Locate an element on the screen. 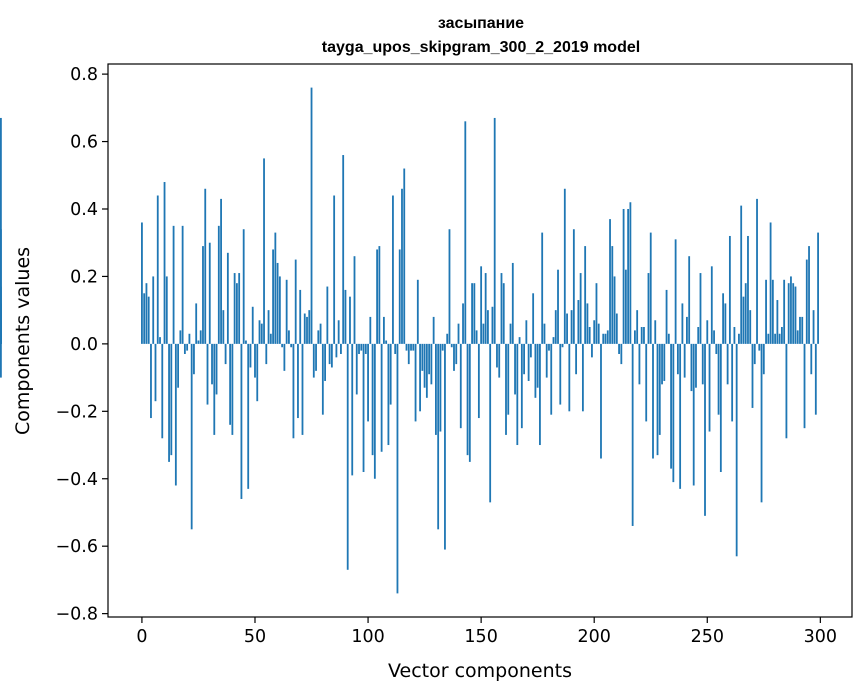 This screenshot has width=867, height=696. y-tick-label: 0.2 is located at coordinates (84, 277).